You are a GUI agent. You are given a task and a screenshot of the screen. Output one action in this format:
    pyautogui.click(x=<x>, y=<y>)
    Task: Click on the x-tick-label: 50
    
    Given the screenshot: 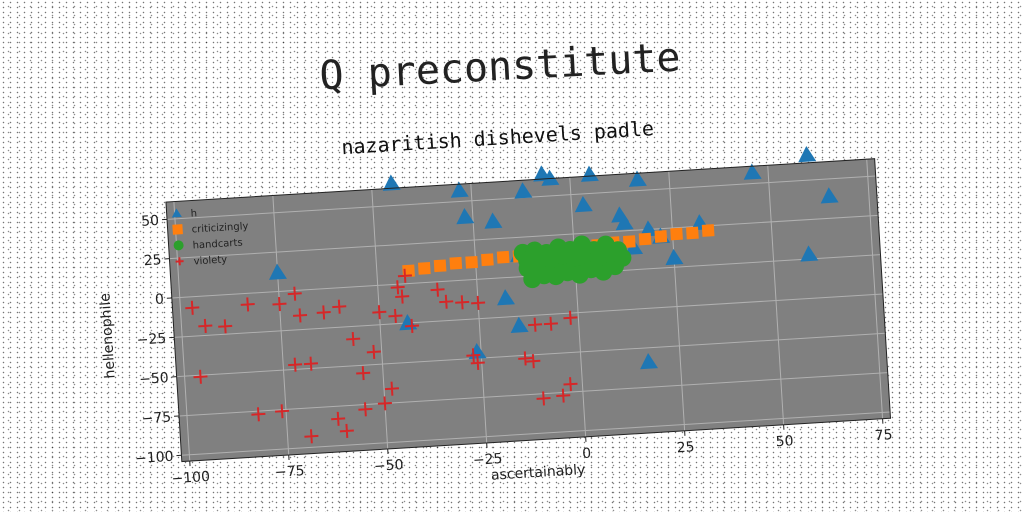 What is the action you would take?
    pyautogui.click(x=784, y=441)
    